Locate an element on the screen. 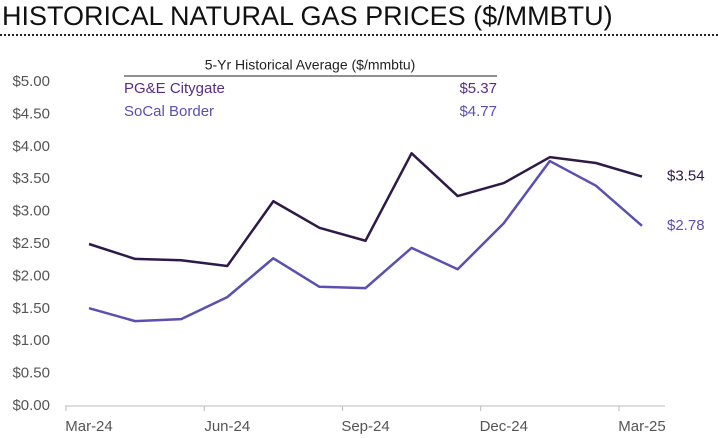 The height and width of the screenshot is (438, 718). y-tick-label: $0.00 is located at coordinates (31, 405).